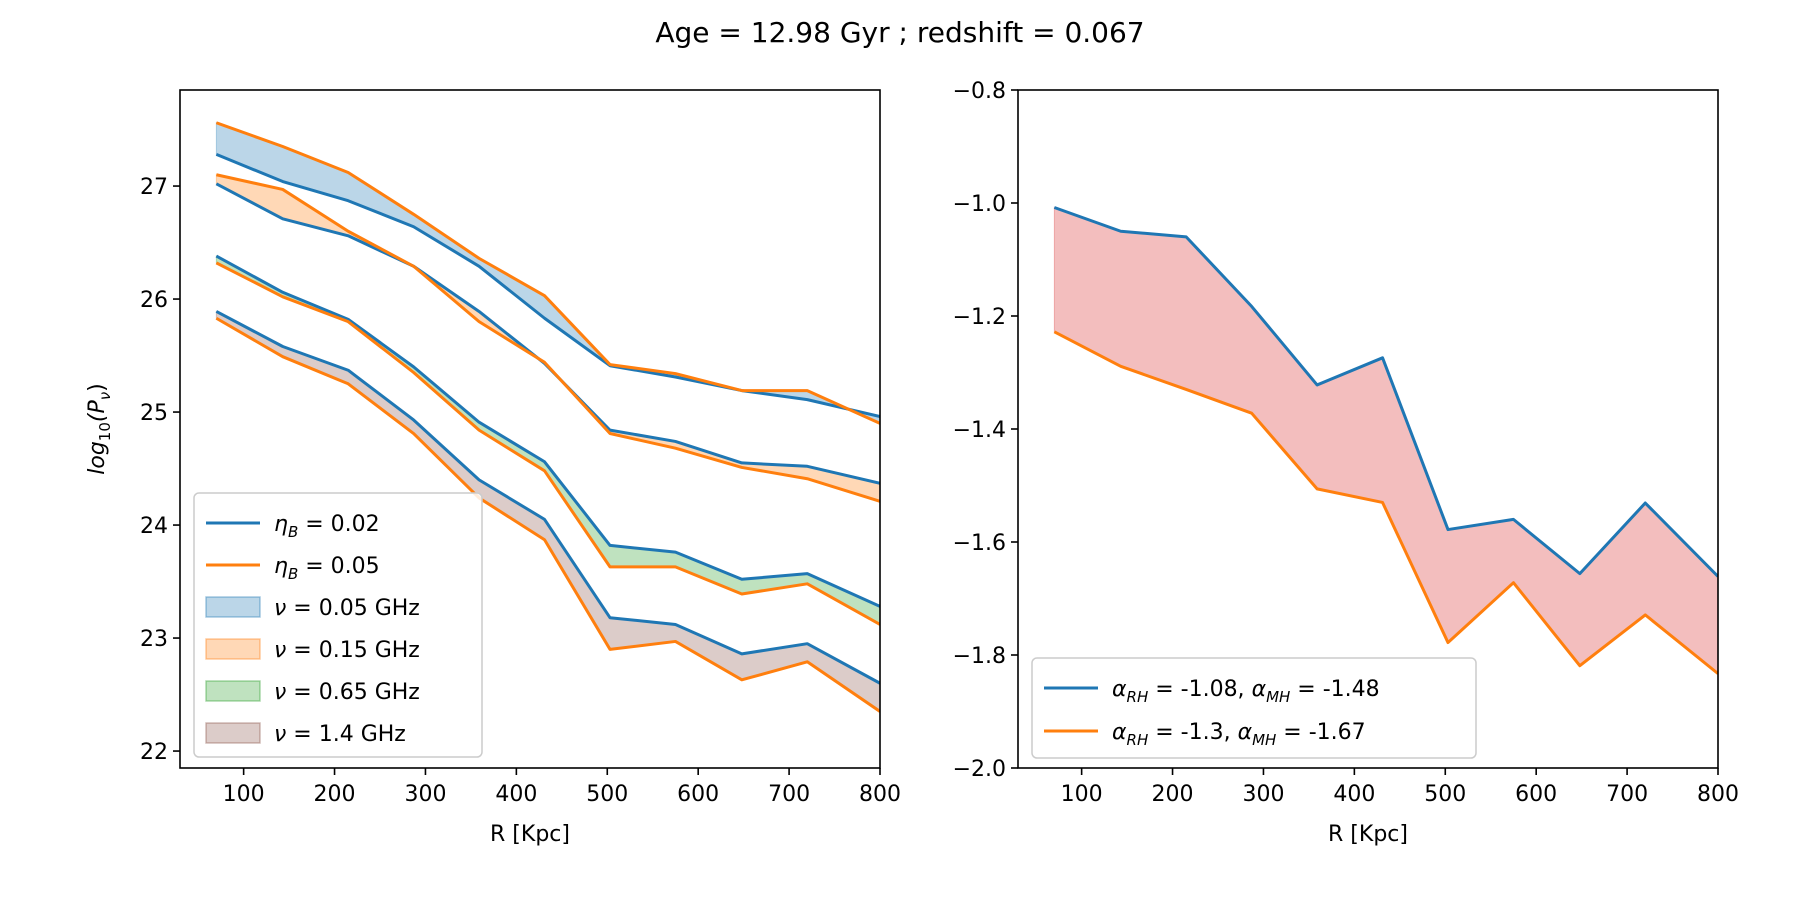 The width and height of the screenshot is (1800, 900). Describe the element at coordinates (979, 656) in the screenshot. I see `y-tick-label-1-1: −1.8` at that location.